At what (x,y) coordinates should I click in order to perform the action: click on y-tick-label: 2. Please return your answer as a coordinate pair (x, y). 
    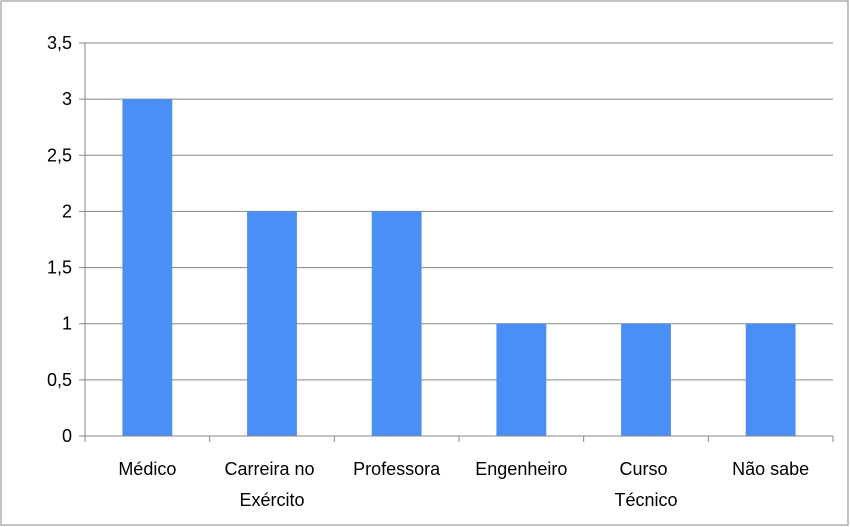
    Looking at the image, I should click on (67, 211).